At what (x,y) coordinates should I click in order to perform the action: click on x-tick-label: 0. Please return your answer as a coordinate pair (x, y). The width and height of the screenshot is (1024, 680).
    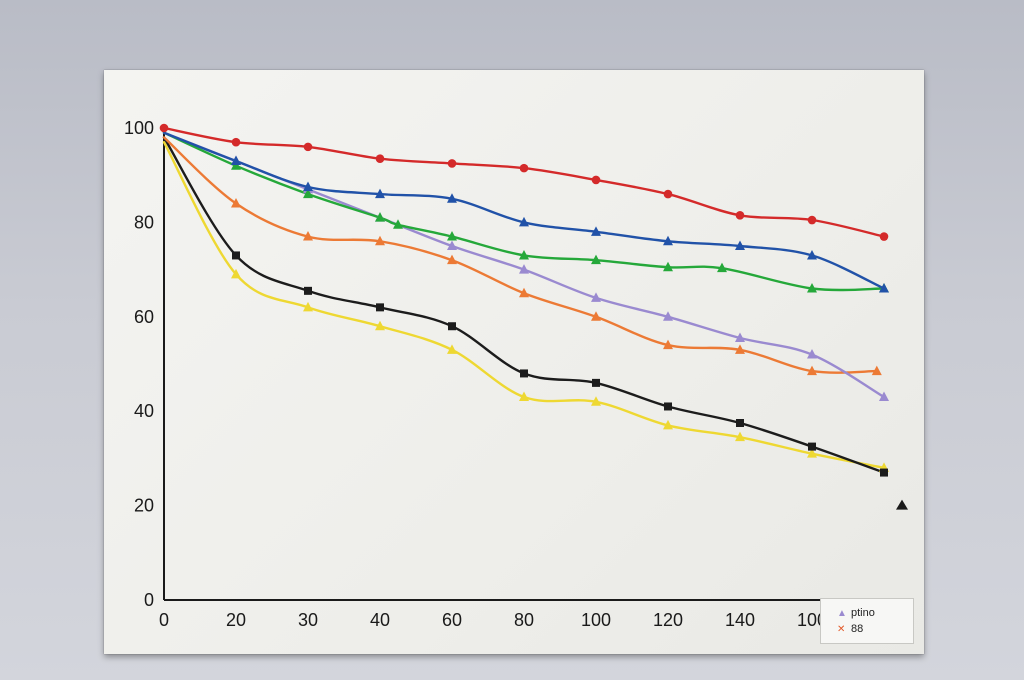
    Looking at the image, I should click on (164, 620).